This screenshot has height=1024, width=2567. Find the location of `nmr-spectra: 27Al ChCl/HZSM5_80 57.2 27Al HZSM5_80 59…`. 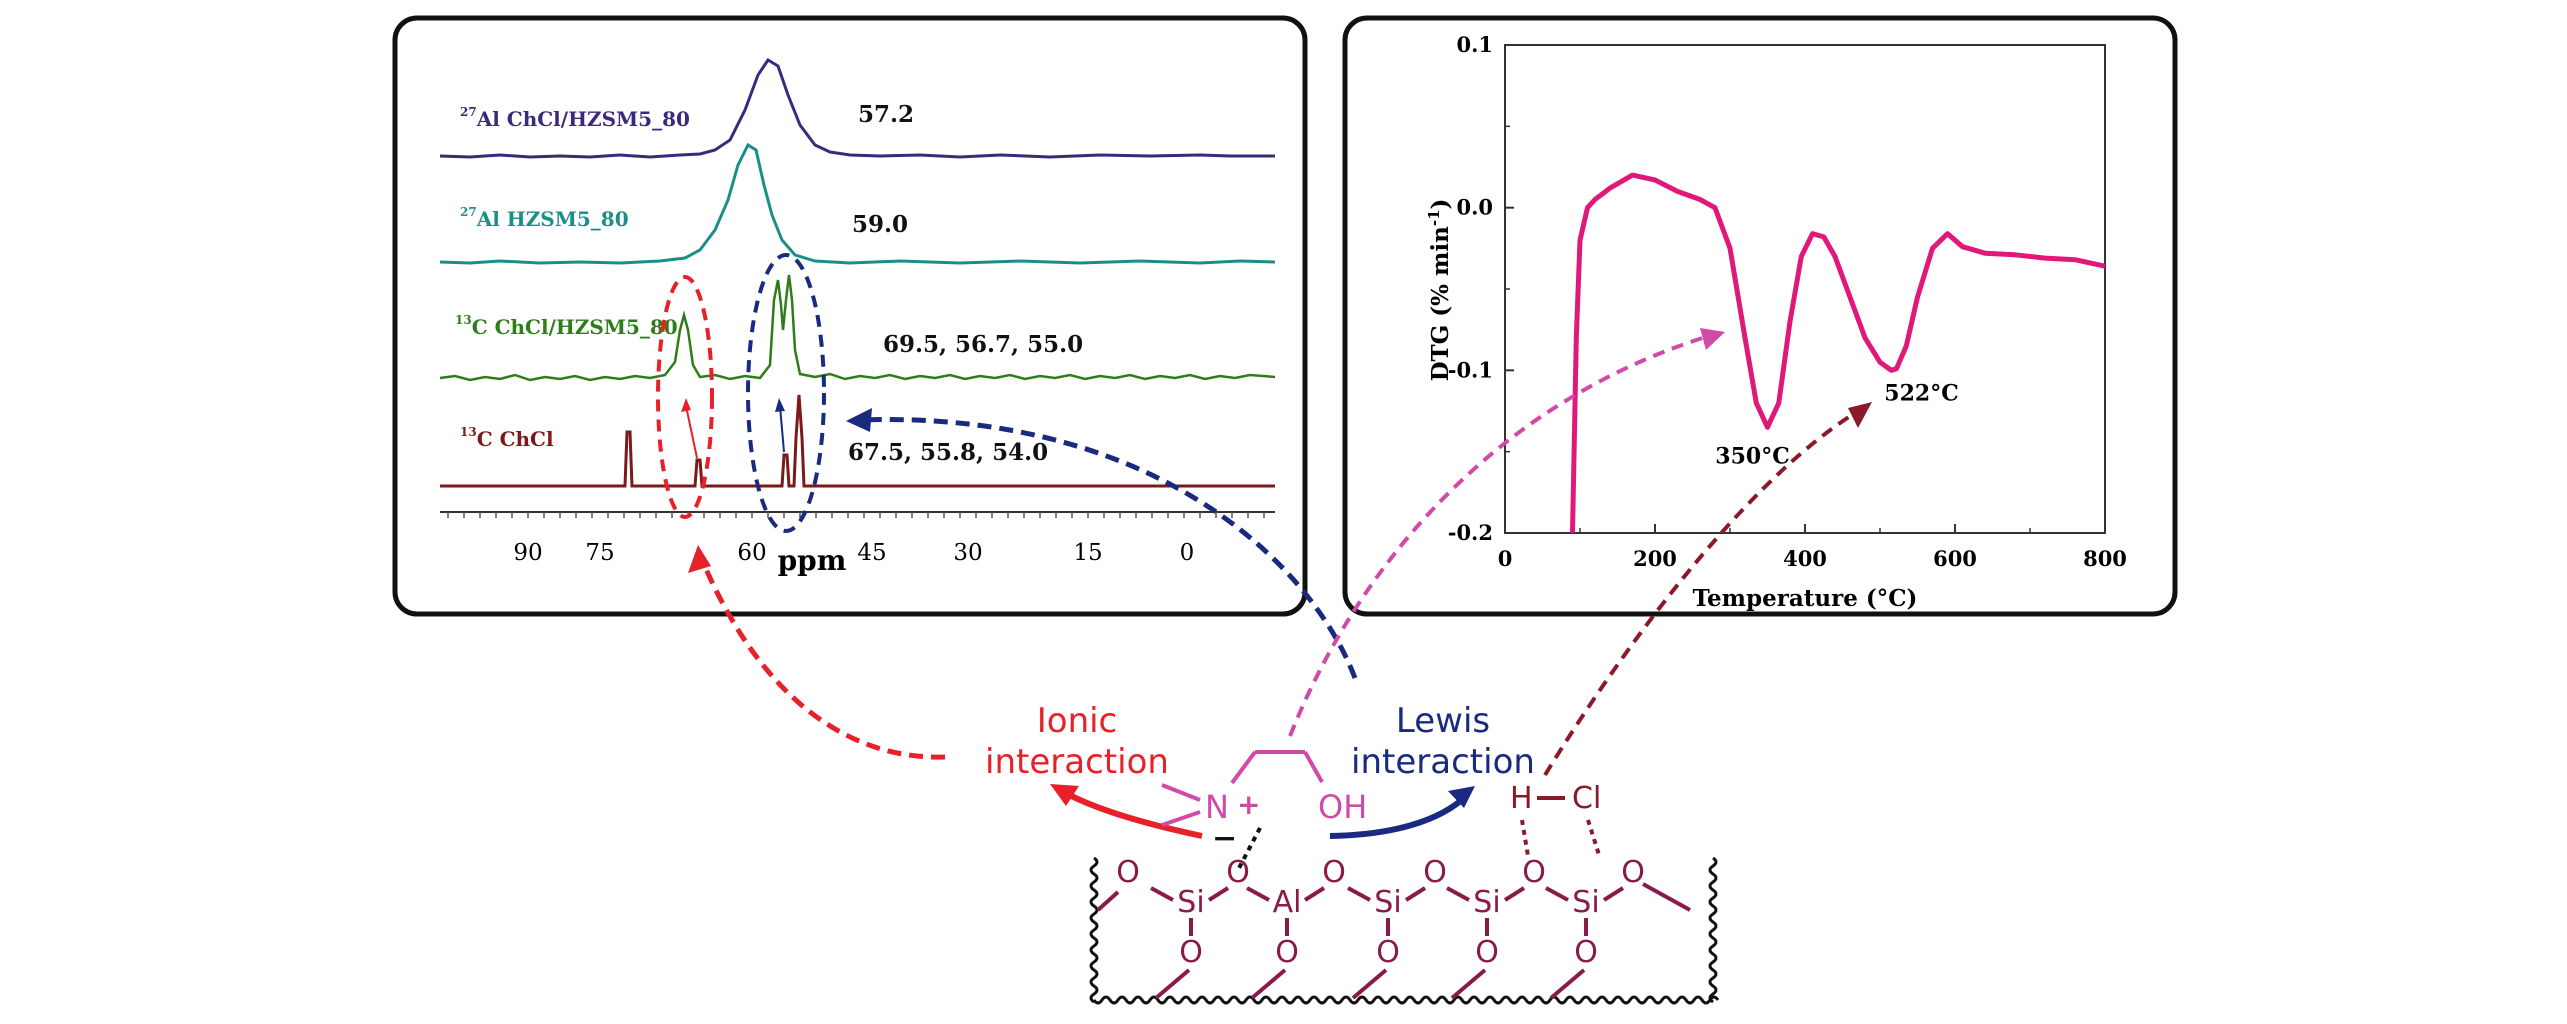

nmr-spectra: 27Al ChCl/HZSM5_80 57.2 27Al HZSM5_80 59… is located at coordinates (857, 272).